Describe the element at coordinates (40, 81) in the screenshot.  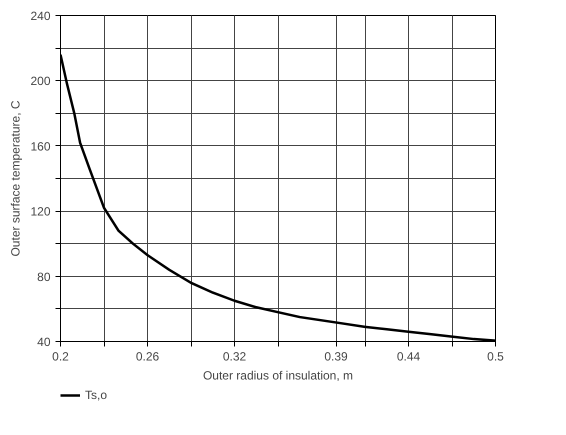
I see `y-tick-label: 200` at that location.